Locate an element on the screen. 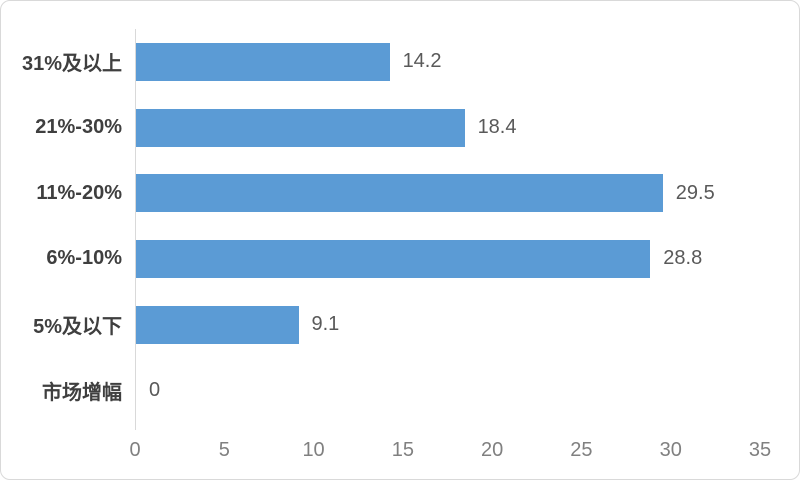 The height and width of the screenshot is (480, 800). x-tick-label: 0 is located at coordinates (135, 450).